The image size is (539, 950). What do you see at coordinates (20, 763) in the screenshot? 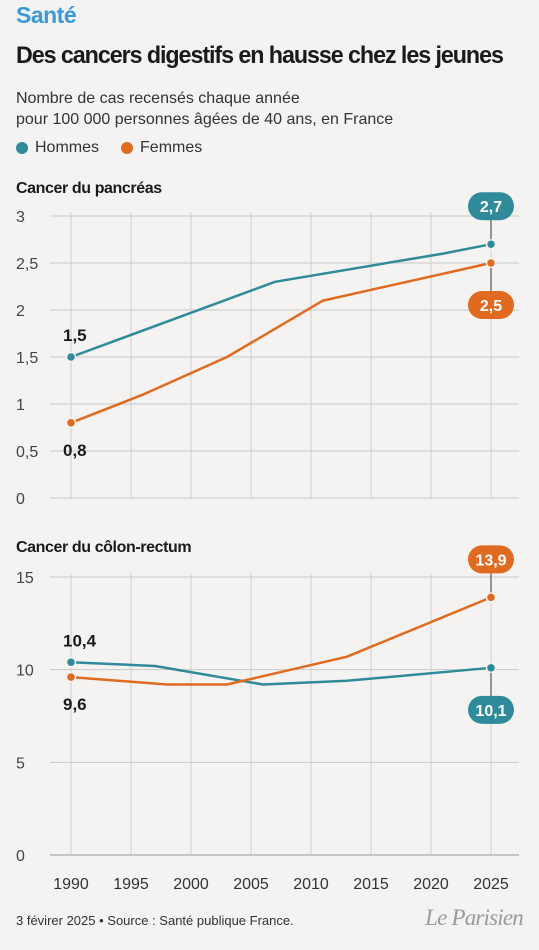
I see `colon-y-tick-label: 5` at bounding box center [20, 763].